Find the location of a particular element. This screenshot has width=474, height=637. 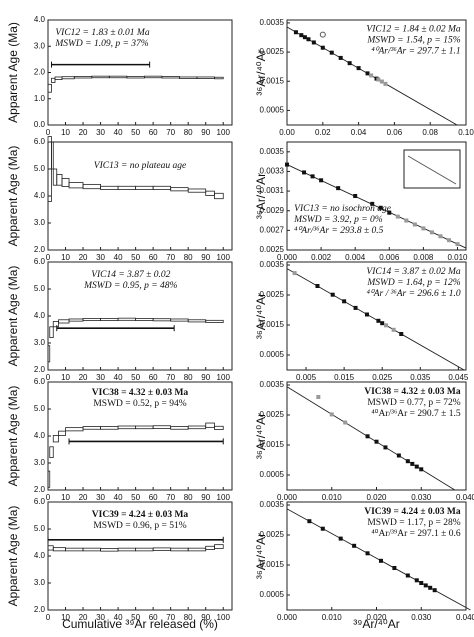

y-axis-label: ³⁶Ar/⁴⁰Ar is located at coordinates (261, 196).